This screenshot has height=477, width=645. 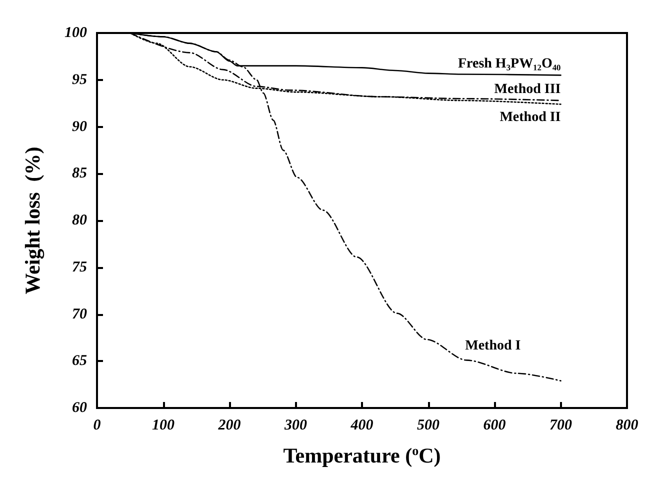 I want to click on x-tick-label: 0, so click(x=97, y=426).